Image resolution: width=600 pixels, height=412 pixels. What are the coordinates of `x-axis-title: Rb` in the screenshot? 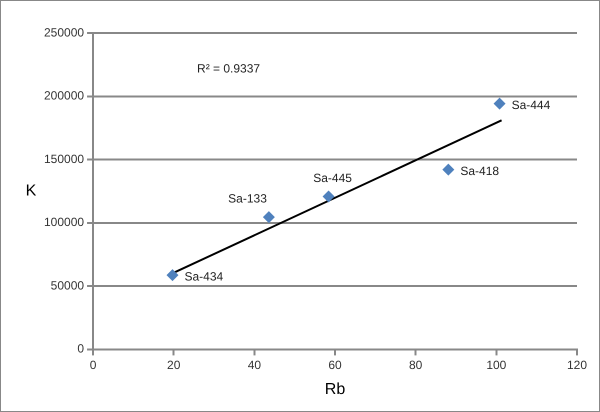 It's located at (335, 389).